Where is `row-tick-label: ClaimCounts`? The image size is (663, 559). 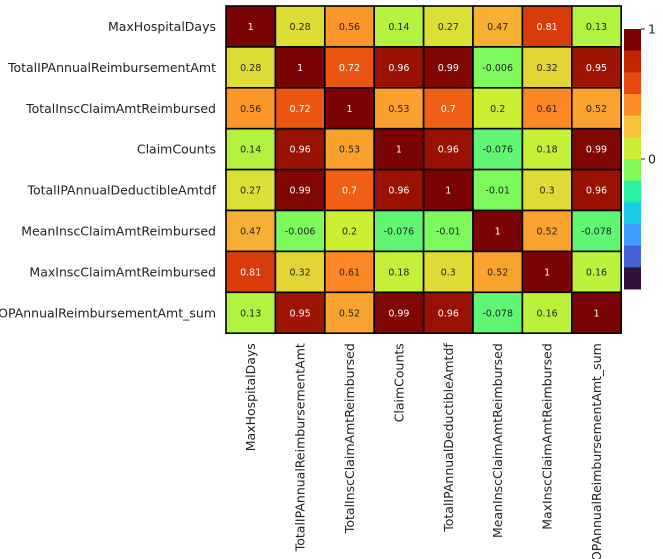
row-tick-label: ClaimCounts is located at coordinates (176, 149).